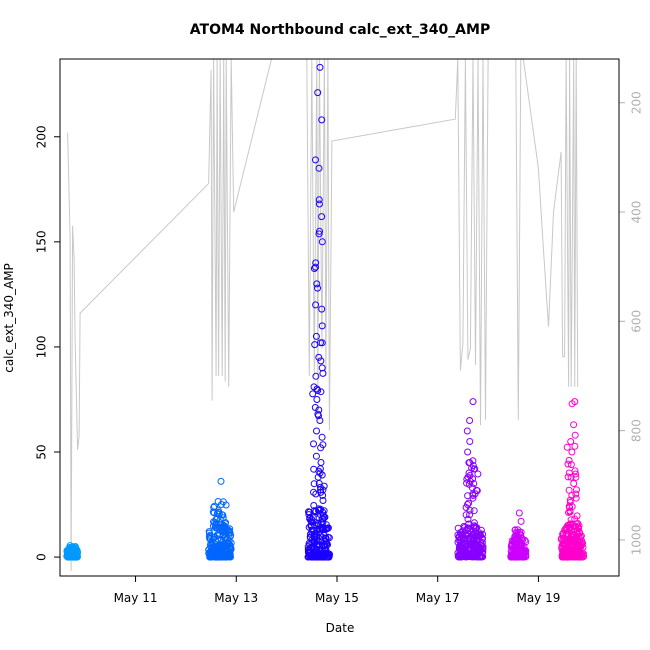  I want to click on x-axis: May 11 May 13 May 15 May 17 May 19, so click(337, 590).